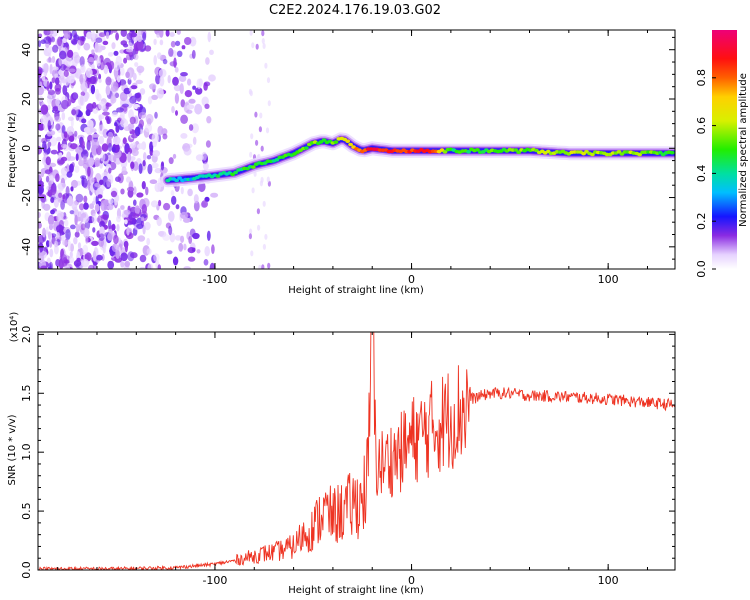 The height and width of the screenshot is (600, 750). Describe the element at coordinates (417, 160) in the screenshot. I see `ridge-band` at that location.